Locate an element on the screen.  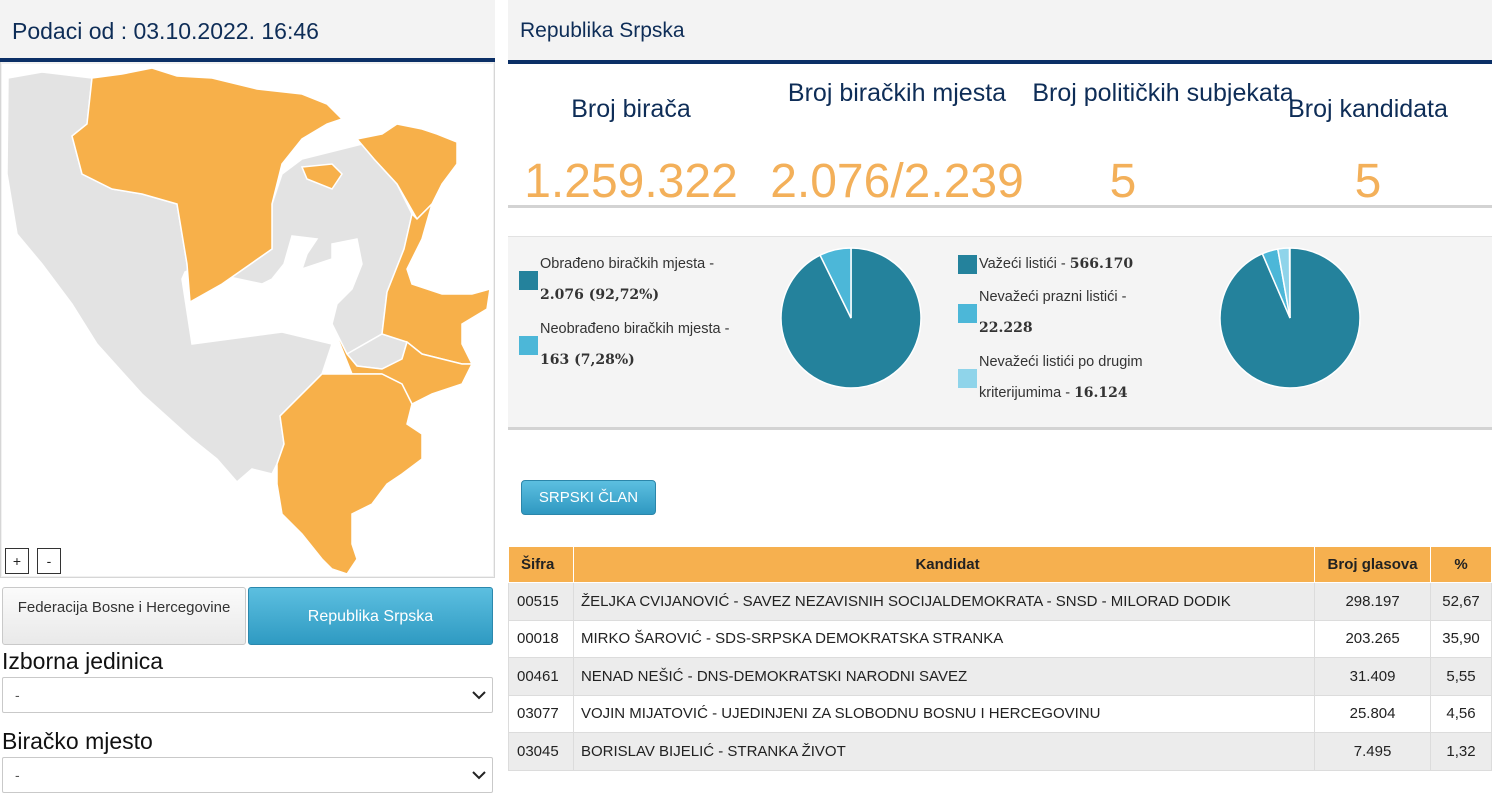
map-region-rs-east is located at coordinates (436, 283).